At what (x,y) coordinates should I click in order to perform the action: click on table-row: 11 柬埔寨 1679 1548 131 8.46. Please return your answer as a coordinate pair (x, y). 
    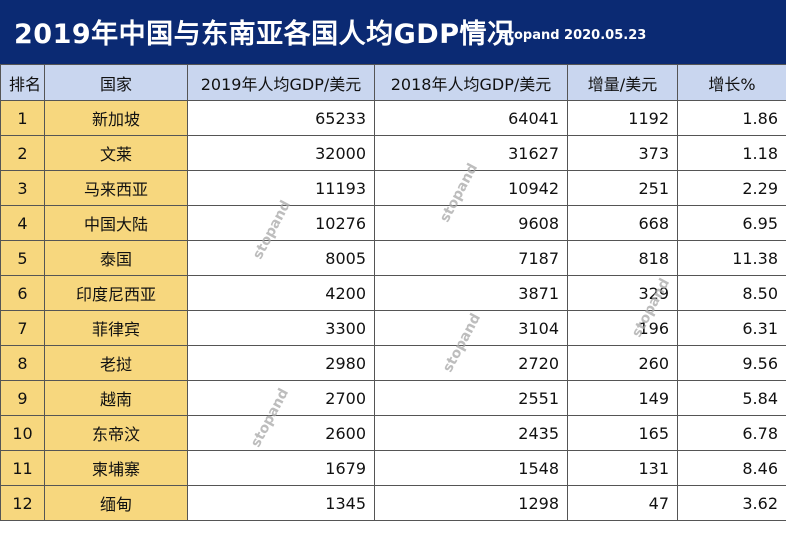
    Looking at the image, I should click on (393, 468).